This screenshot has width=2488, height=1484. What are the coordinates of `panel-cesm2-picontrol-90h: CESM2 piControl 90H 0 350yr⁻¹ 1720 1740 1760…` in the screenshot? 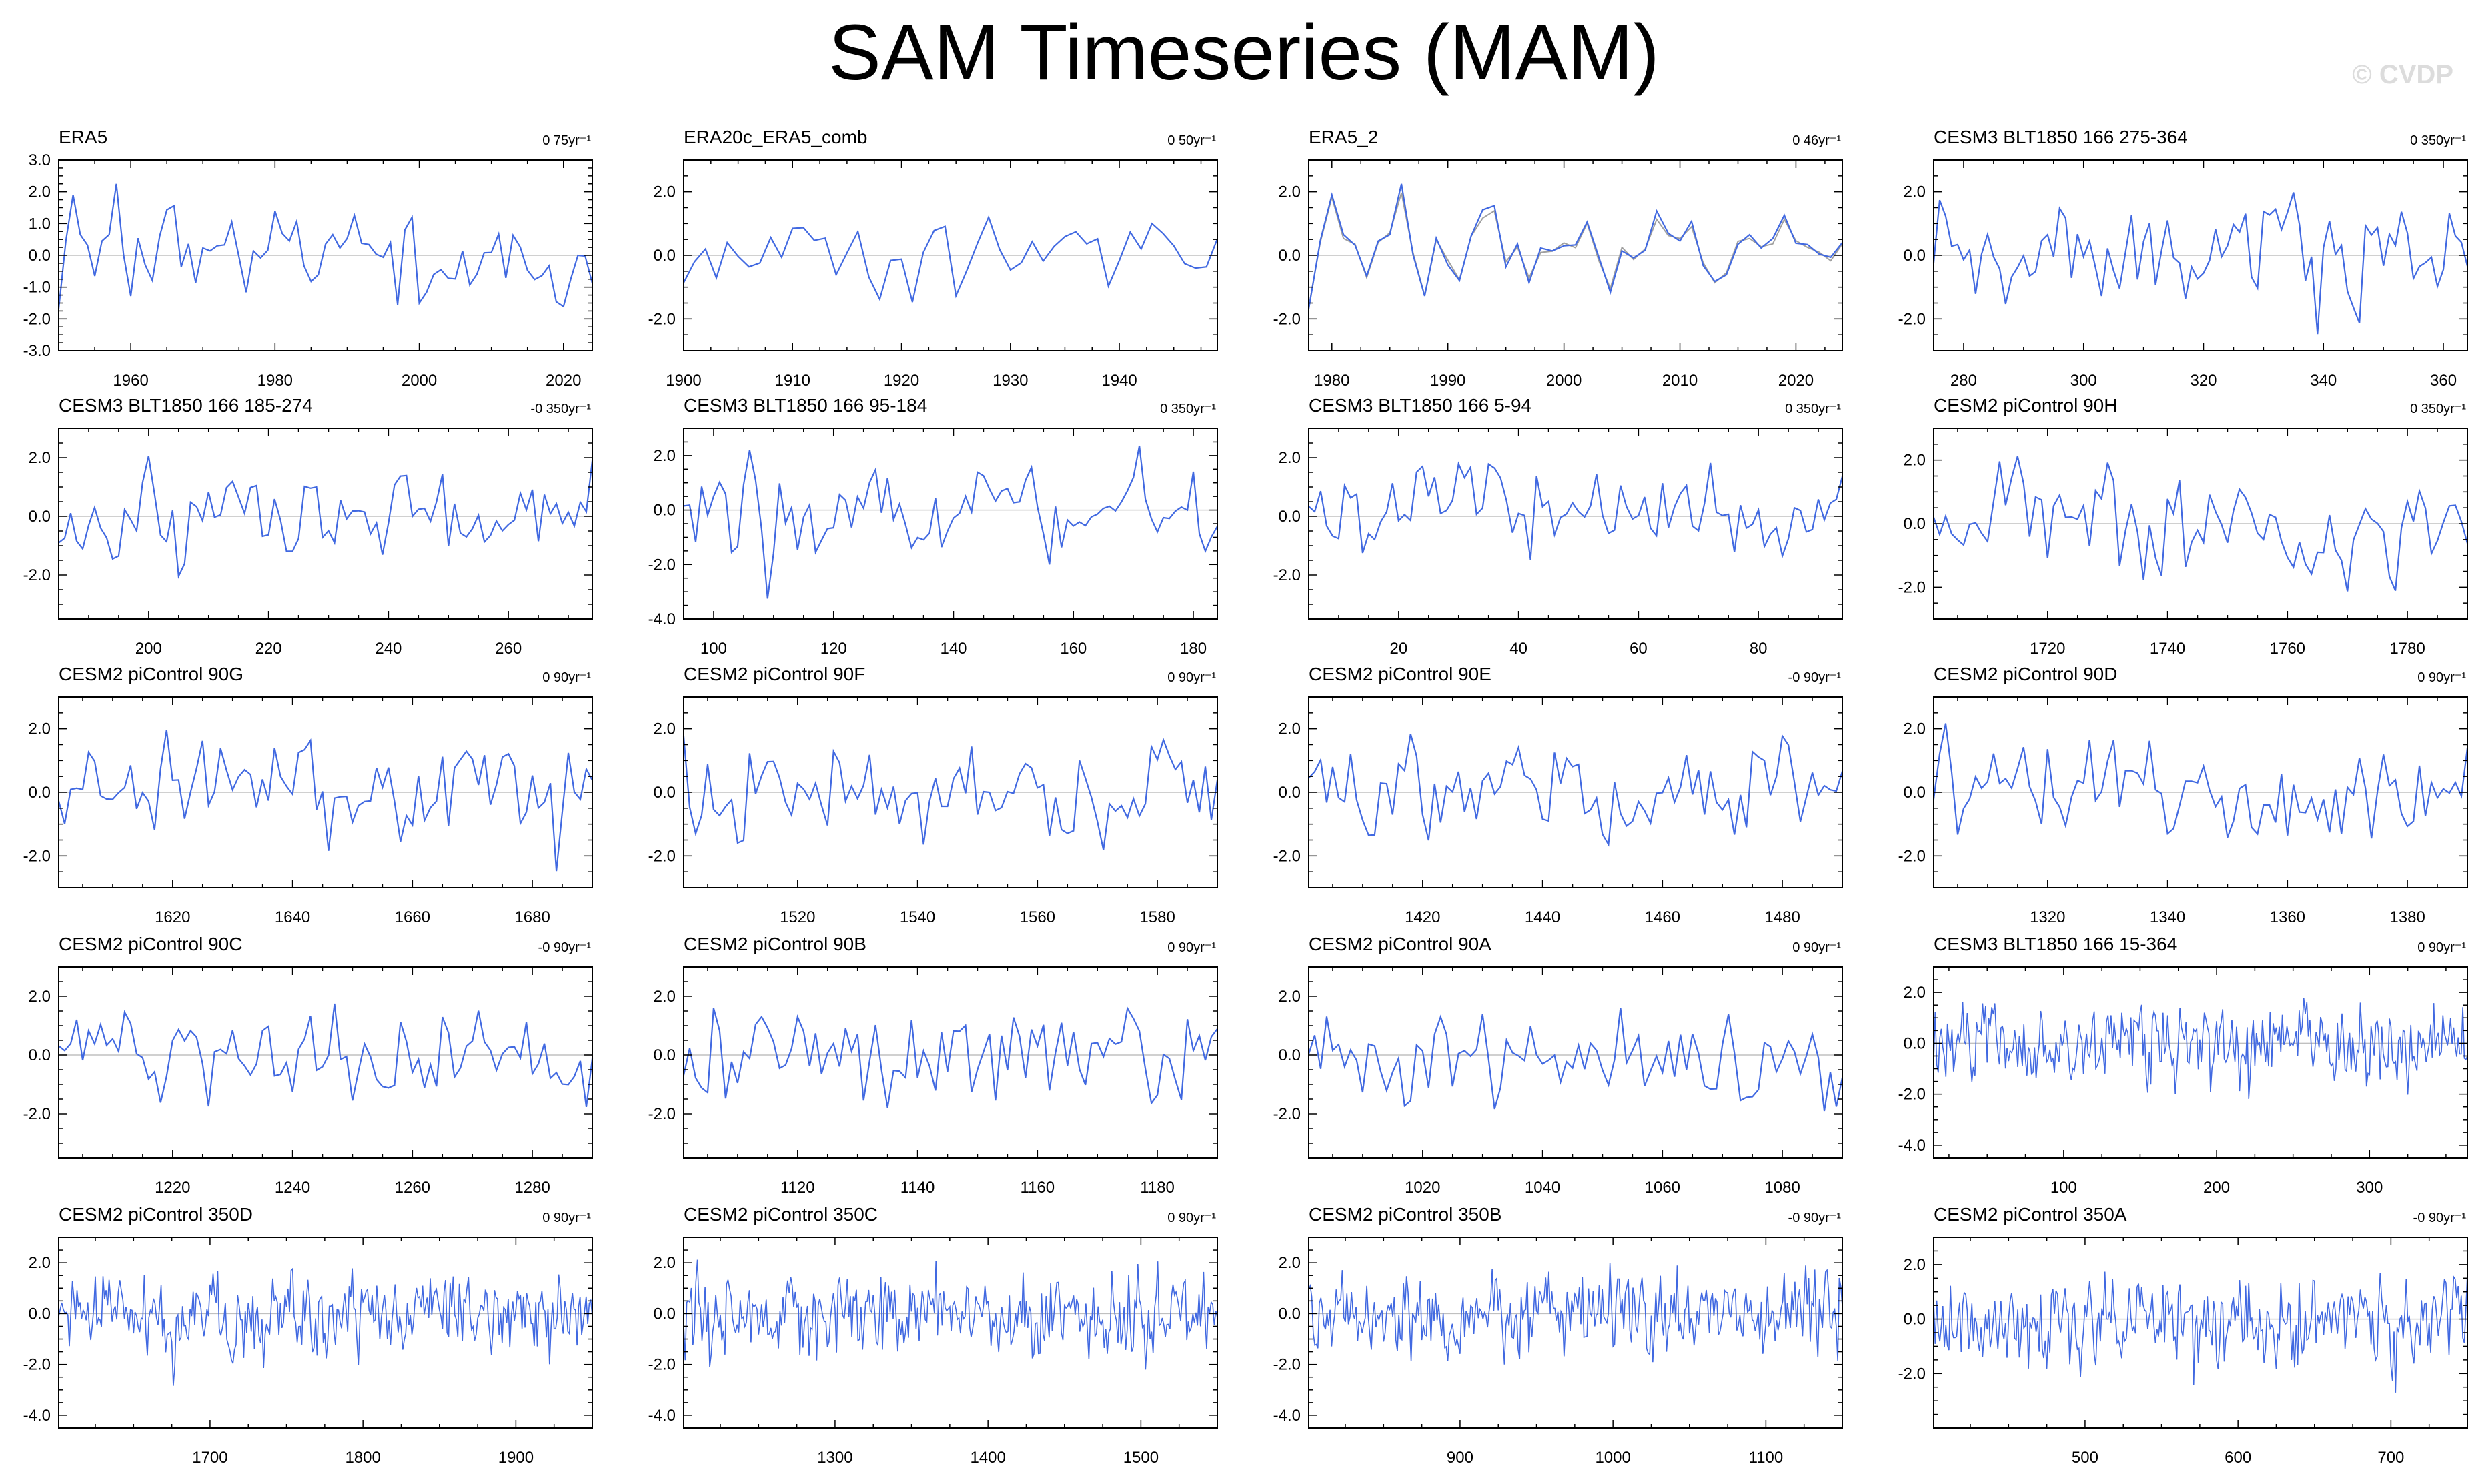 It's located at (2177, 527).